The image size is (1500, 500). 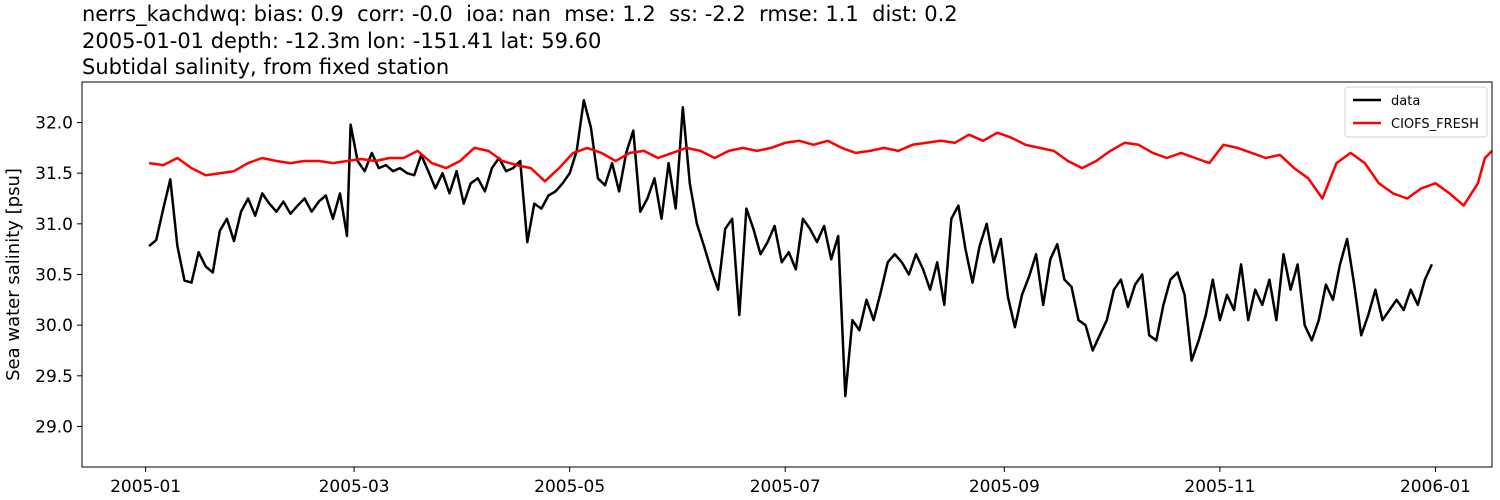 I want to click on y-tick-label: 29.5, so click(x=54, y=377).